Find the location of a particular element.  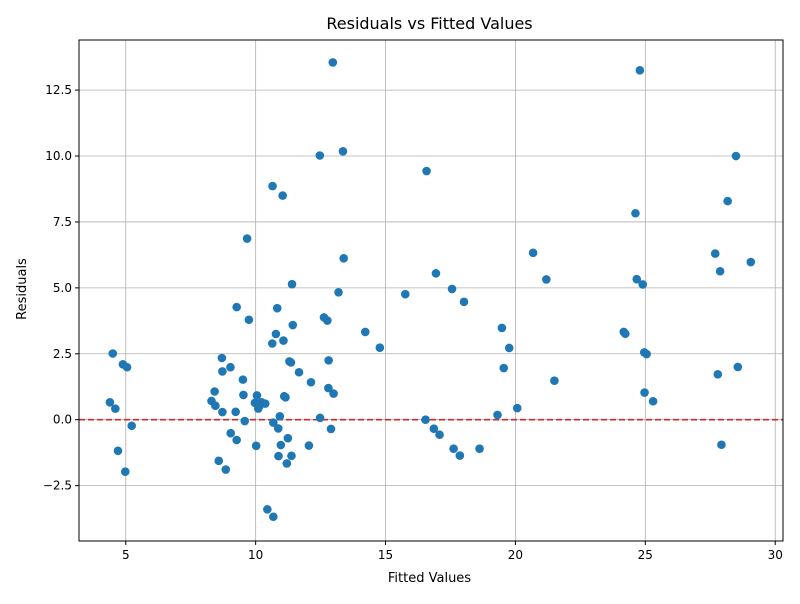

x-tick-label: 20 is located at coordinates (515, 555).